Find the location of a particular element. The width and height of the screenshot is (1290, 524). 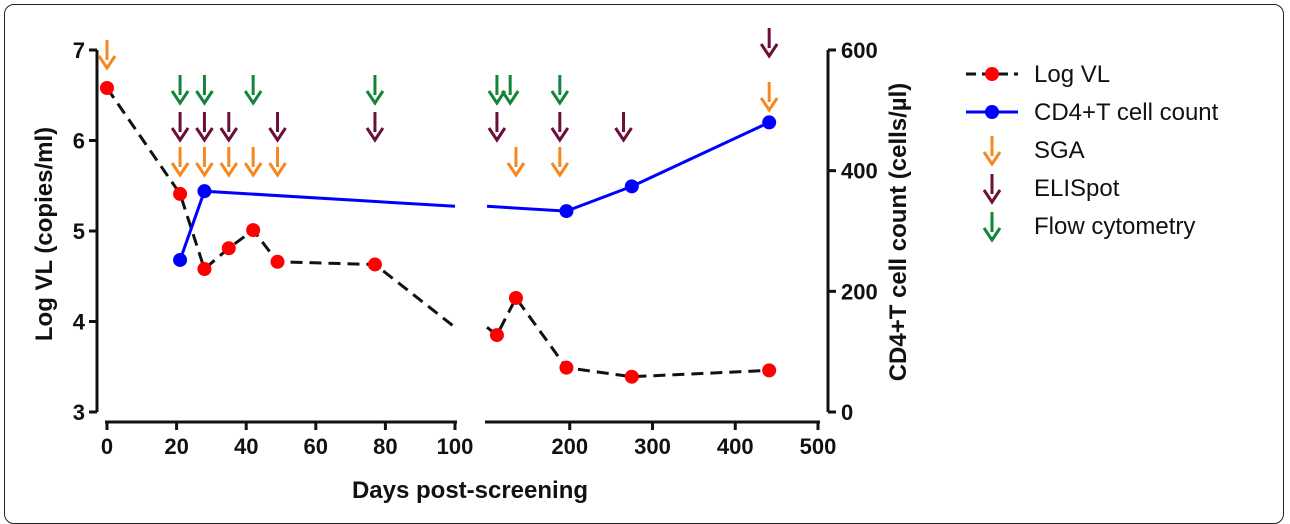

y-left-tick-label: 3 is located at coordinates (79, 412).